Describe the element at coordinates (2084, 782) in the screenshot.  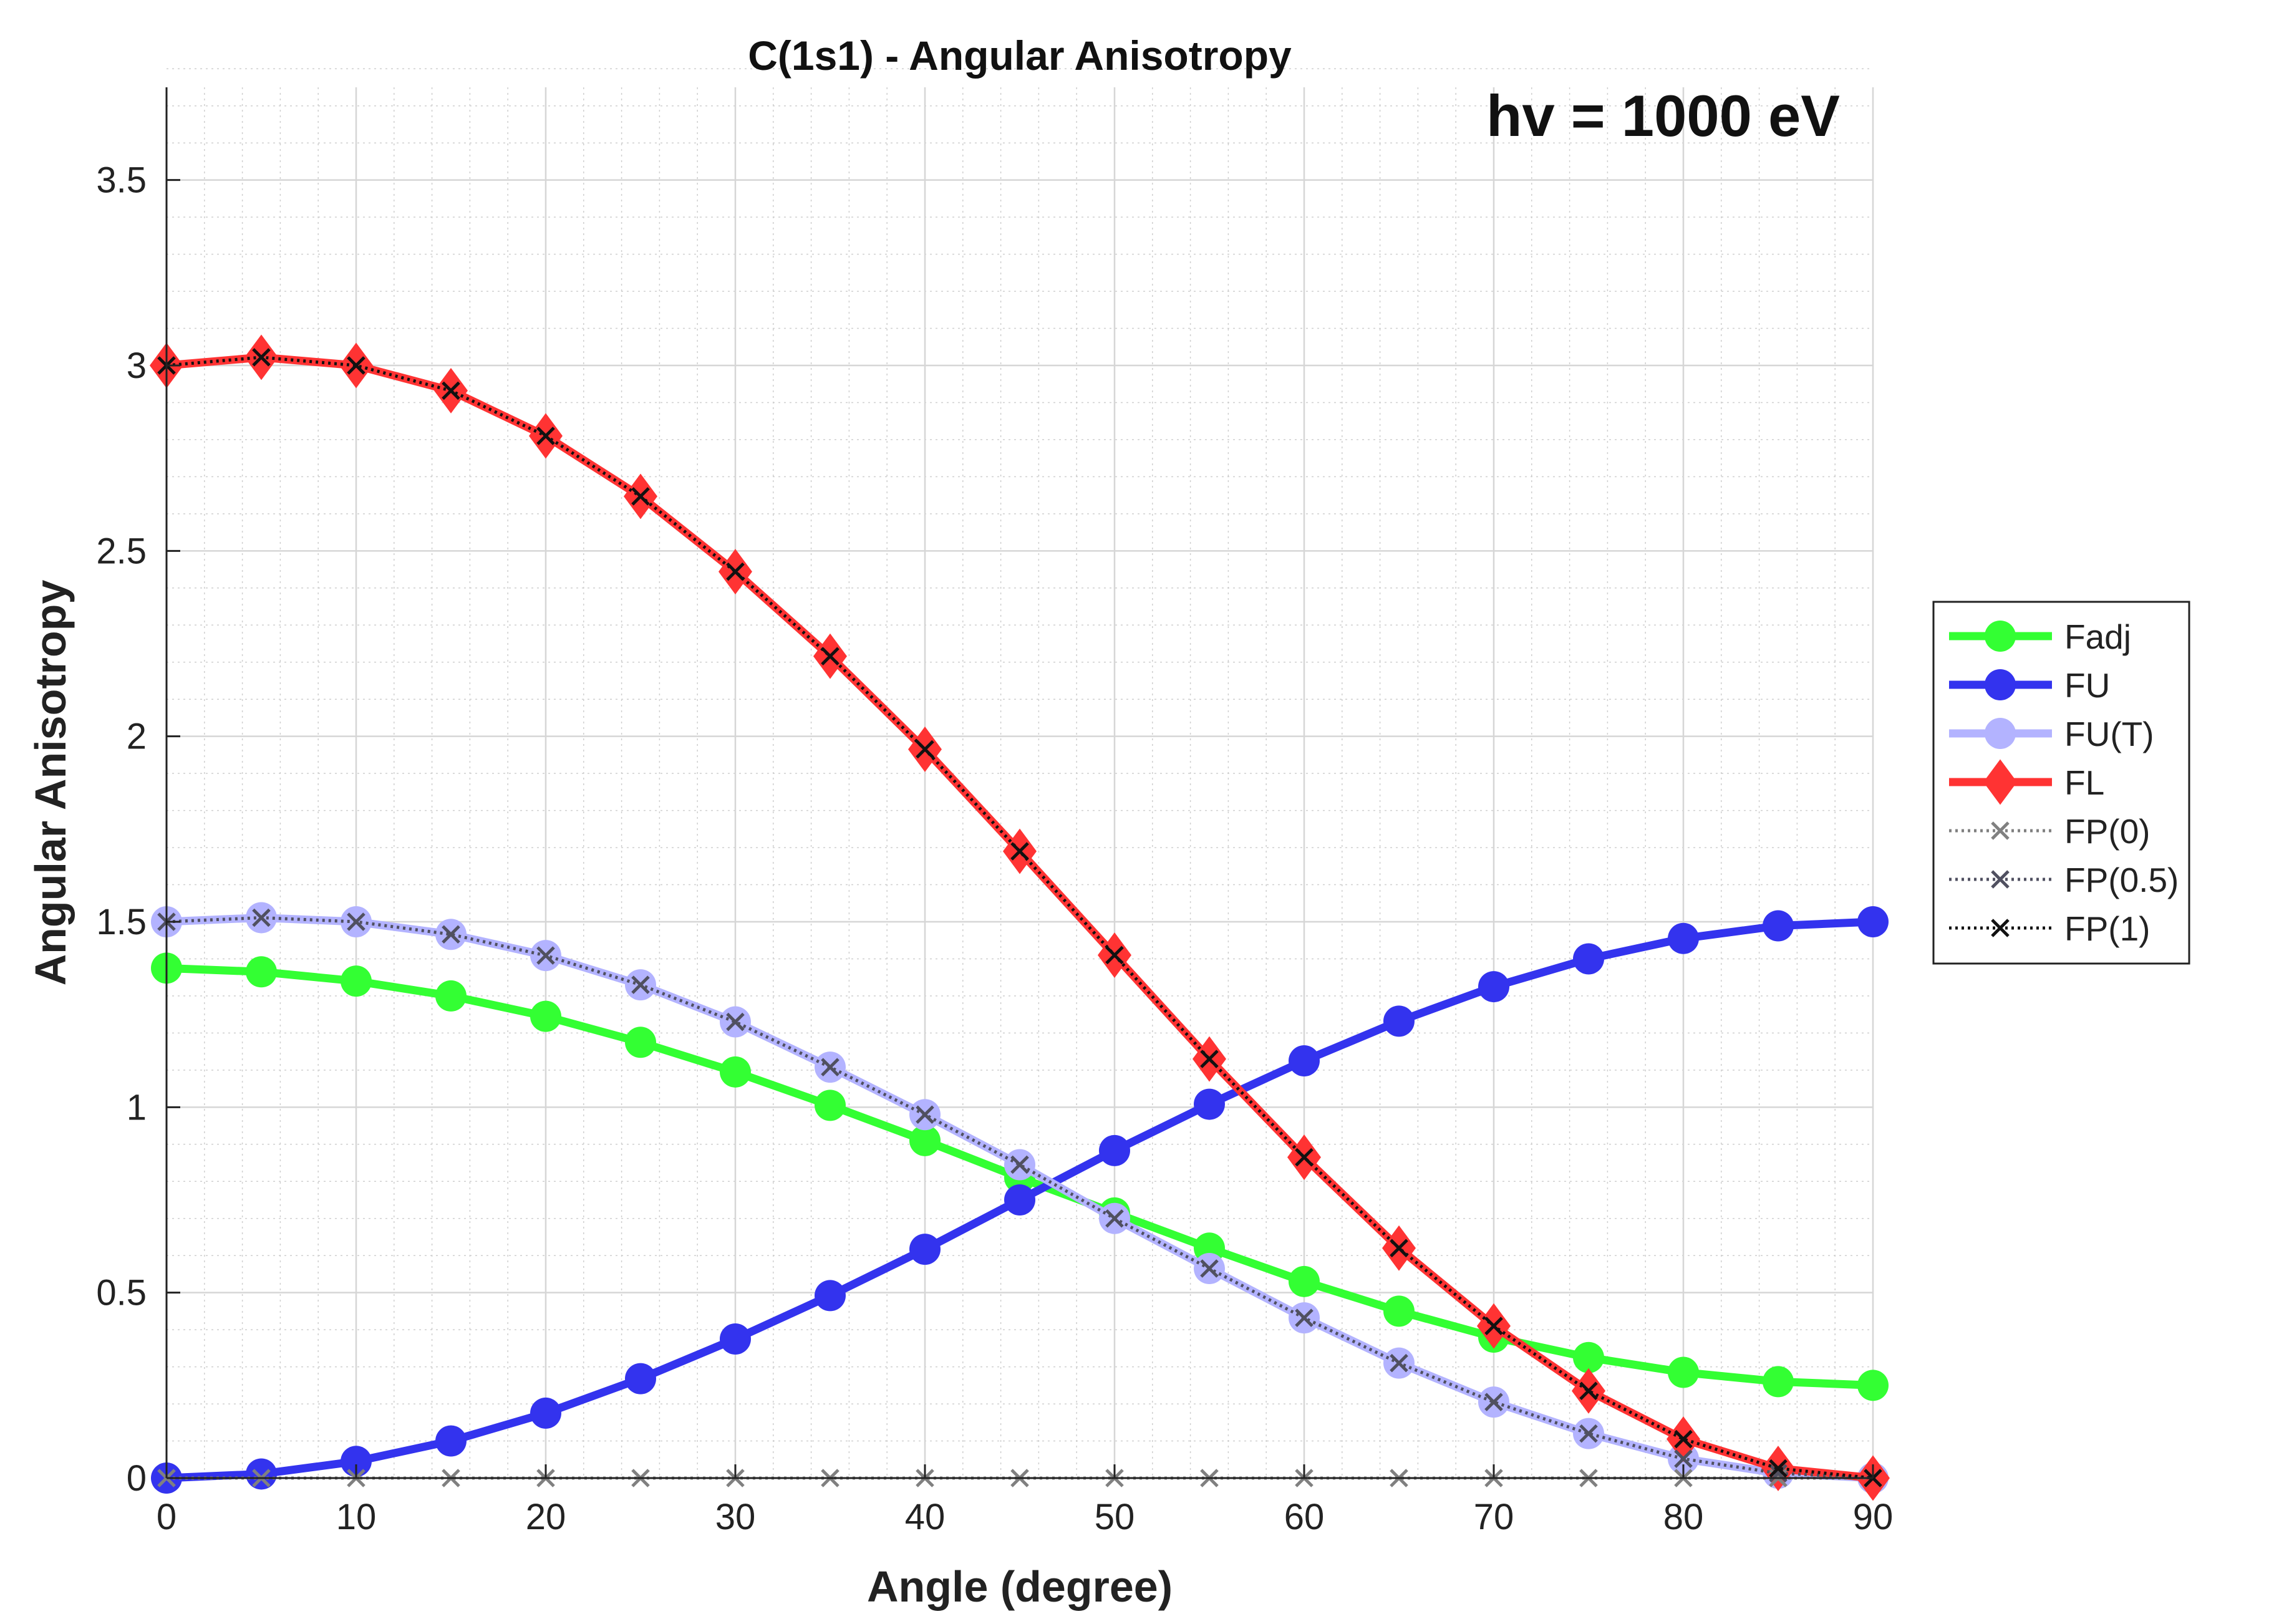
I see `legend-label: FL` at that location.